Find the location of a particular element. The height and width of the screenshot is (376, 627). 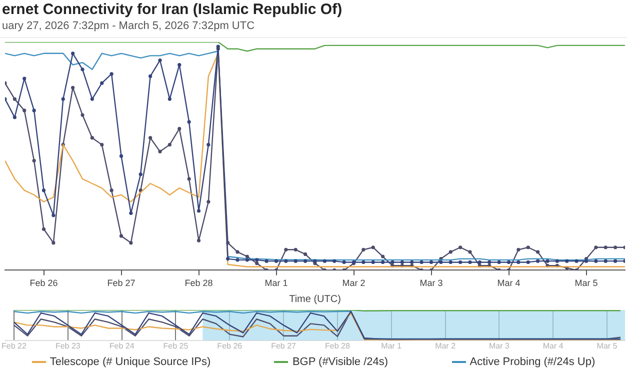

legend-label: Telescope (# Unique Source IPs) is located at coordinates (130, 362).